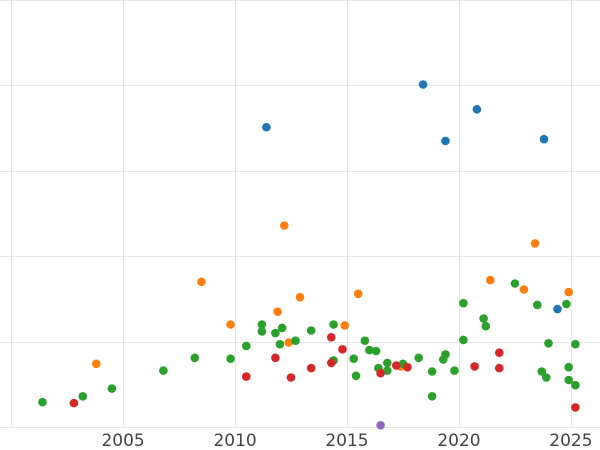  Describe the element at coordinates (122, 440) in the screenshot. I see `x-tick-label-0: 2005` at that location.